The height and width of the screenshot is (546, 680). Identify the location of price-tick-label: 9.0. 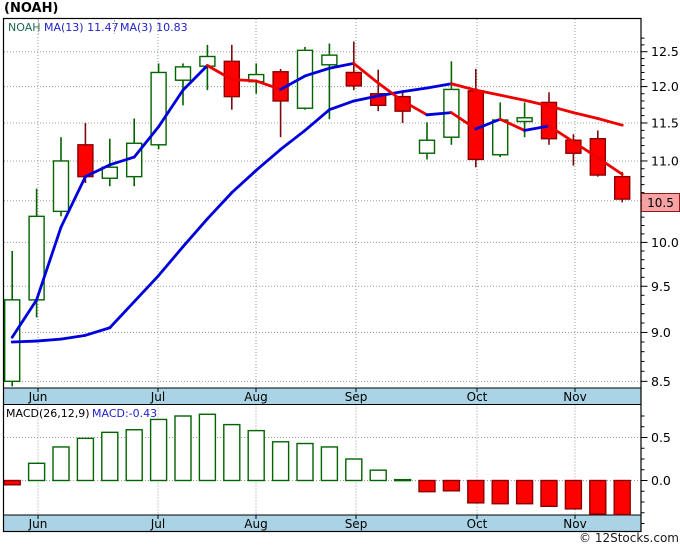
(661, 332).